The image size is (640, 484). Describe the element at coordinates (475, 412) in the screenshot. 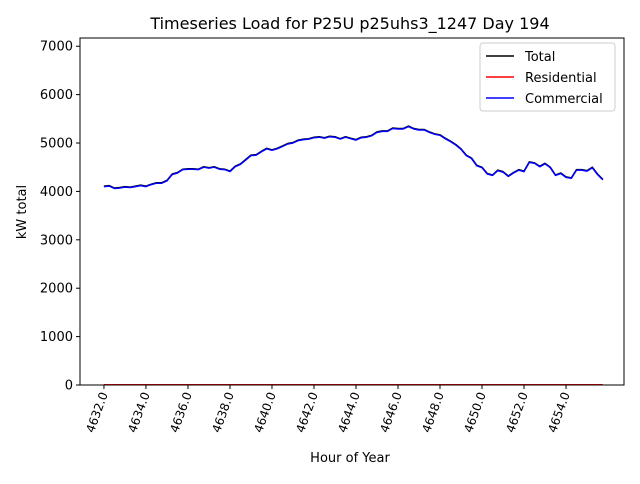

I see `x-tick-label: 4650.0` at that location.